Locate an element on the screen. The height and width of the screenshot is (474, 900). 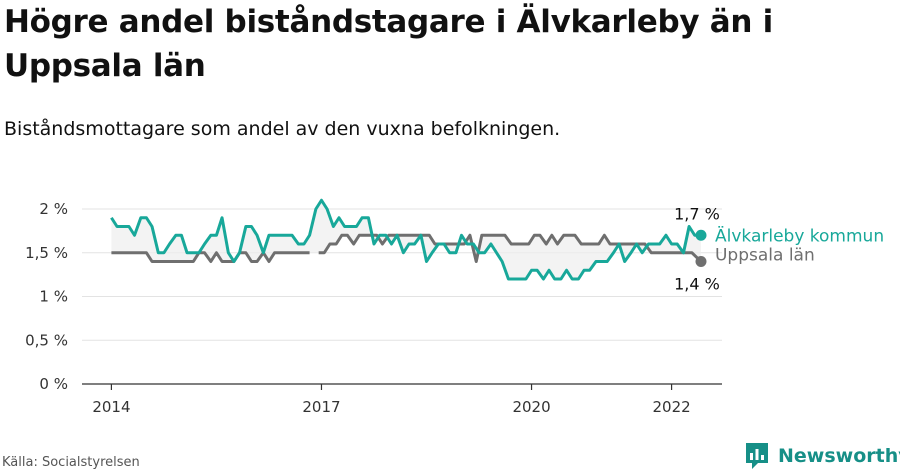
series-line-kommun is located at coordinates (405, 239).